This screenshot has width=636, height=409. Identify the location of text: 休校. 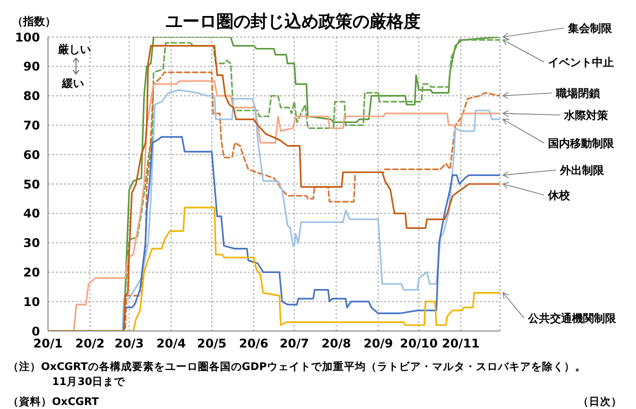
(559, 195).